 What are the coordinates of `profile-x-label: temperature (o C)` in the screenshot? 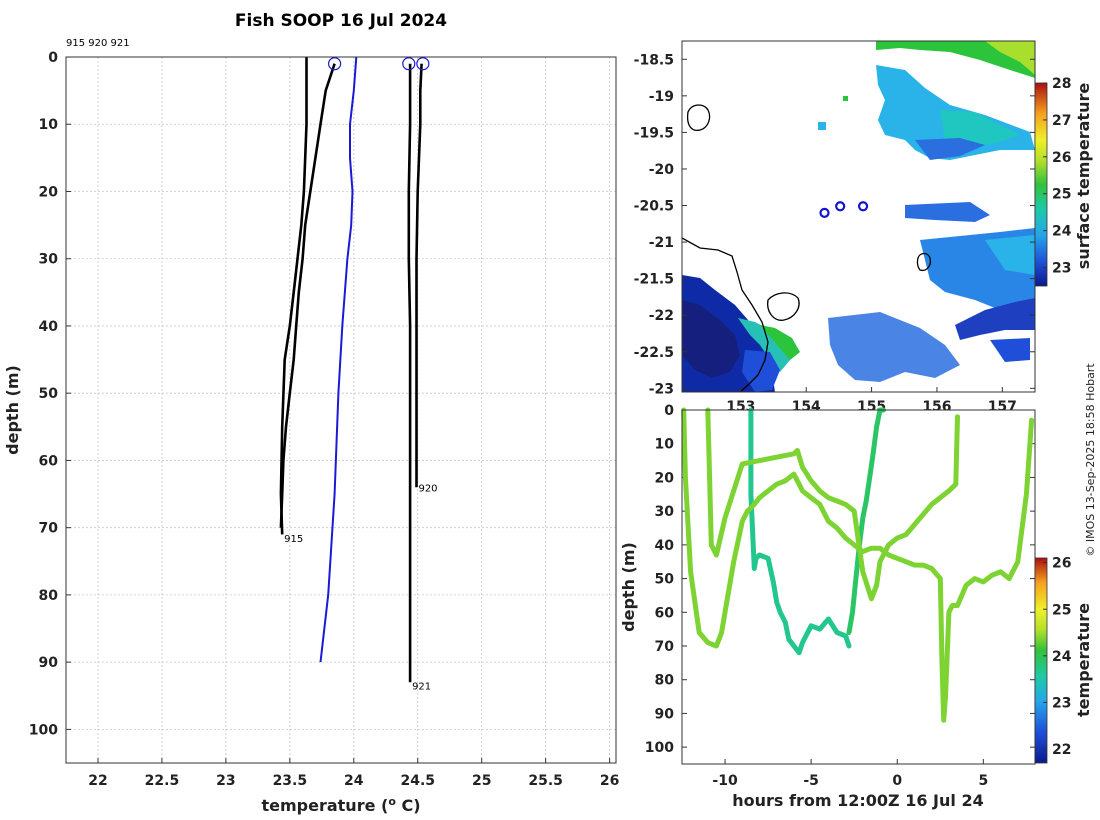 It's located at (340, 805).